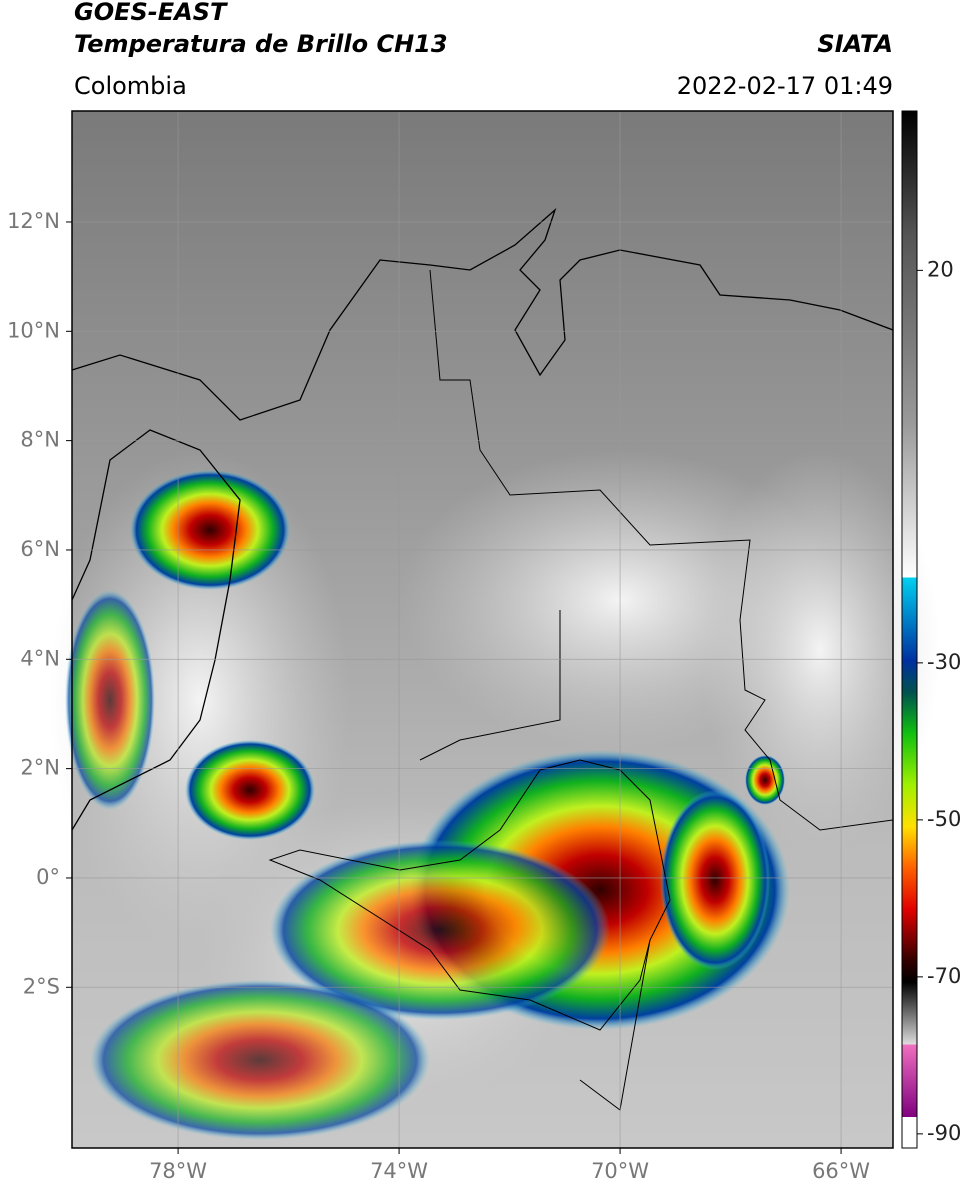 The width and height of the screenshot is (966, 1194). Describe the element at coordinates (855, 44) in the screenshot. I see `source: SIATA` at that location.